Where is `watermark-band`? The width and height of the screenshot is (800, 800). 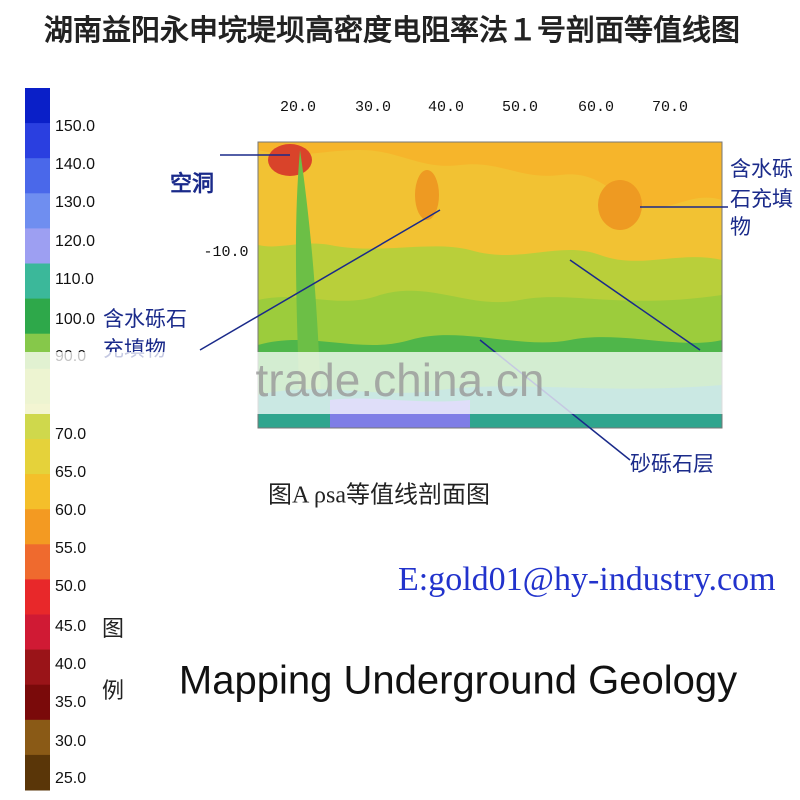 watermark-band is located at coordinates (400, 383).